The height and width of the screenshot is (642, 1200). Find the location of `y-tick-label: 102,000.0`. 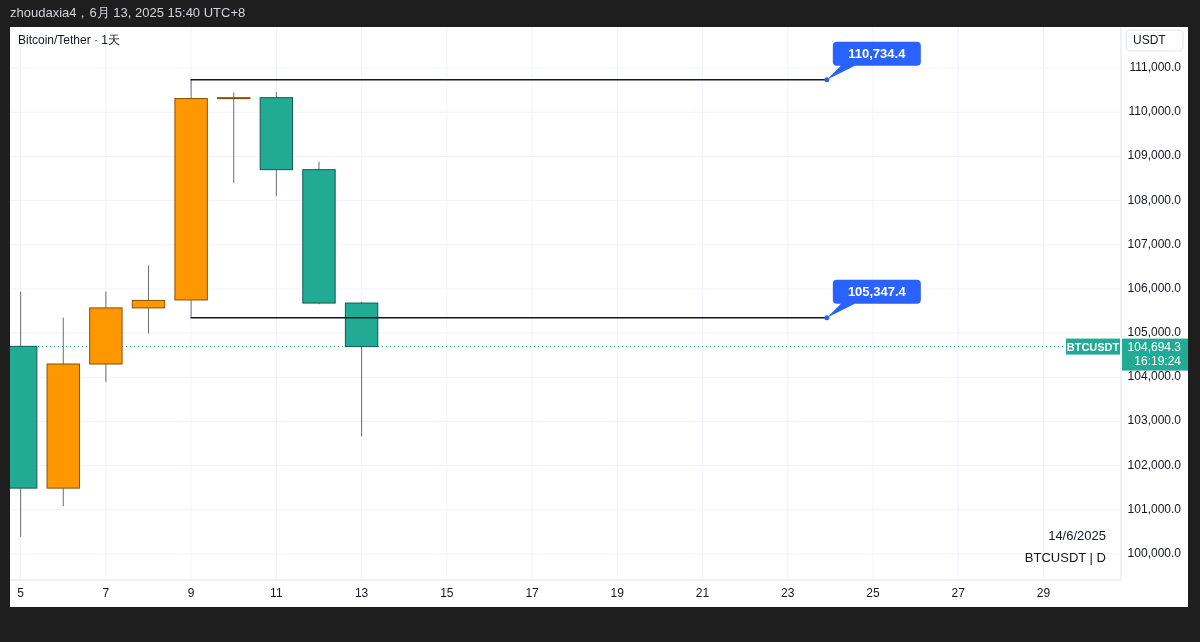

y-tick-label: 102,000.0 is located at coordinates (1154, 464).